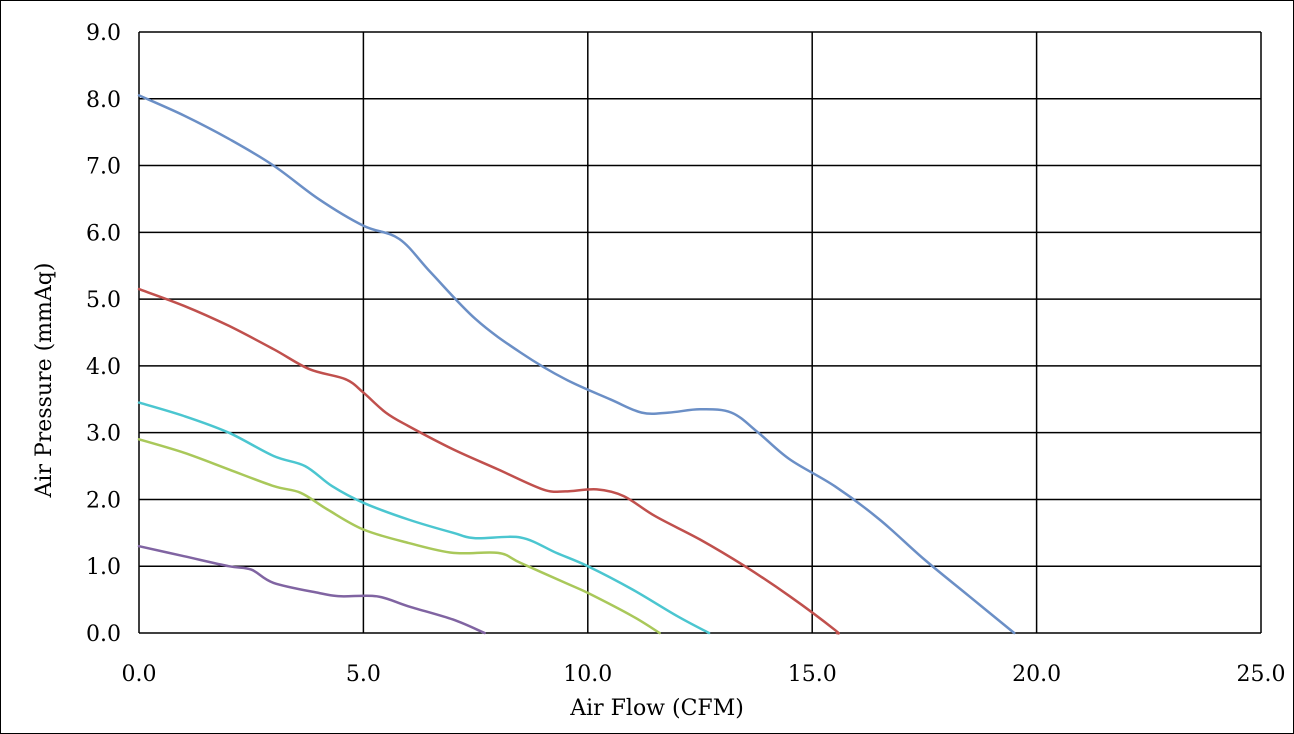 Image resolution: width=1294 pixels, height=734 pixels. I want to click on y-tick-label: 0.0, so click(103, 634).